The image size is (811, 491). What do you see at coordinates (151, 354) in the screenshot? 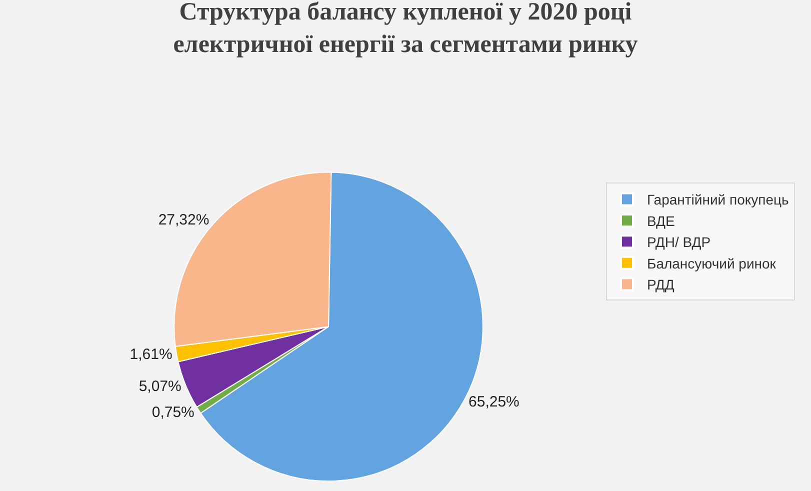
I see `data-label: 1,61%` at bounding box center [151, 354].